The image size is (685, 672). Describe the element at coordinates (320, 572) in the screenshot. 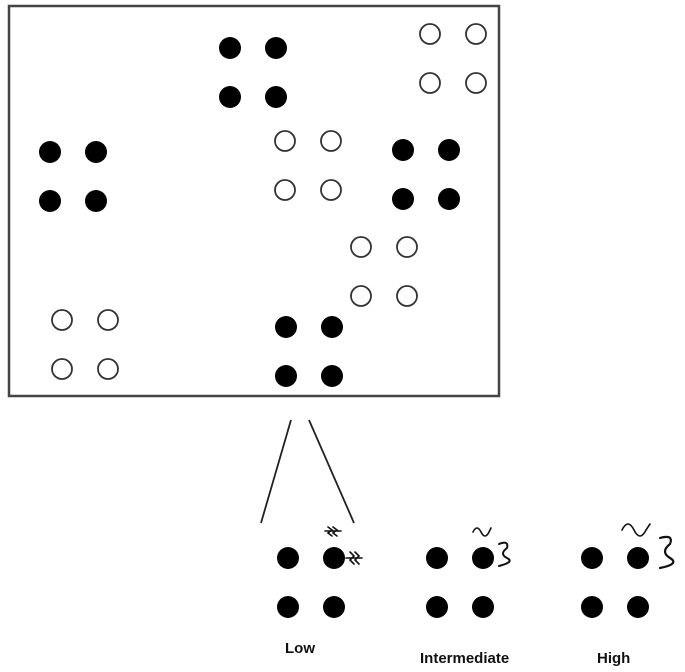

I see `level-low-cluster` at that location.